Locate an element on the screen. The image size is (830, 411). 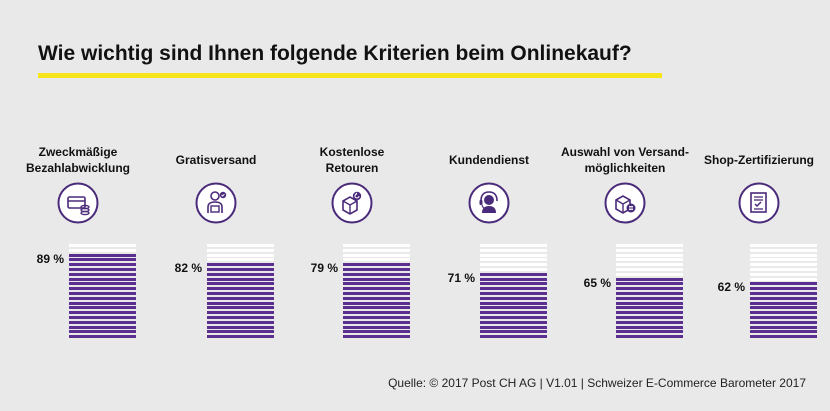
category-label-line: Zweckmäßige is located at coordinates (78, 152).